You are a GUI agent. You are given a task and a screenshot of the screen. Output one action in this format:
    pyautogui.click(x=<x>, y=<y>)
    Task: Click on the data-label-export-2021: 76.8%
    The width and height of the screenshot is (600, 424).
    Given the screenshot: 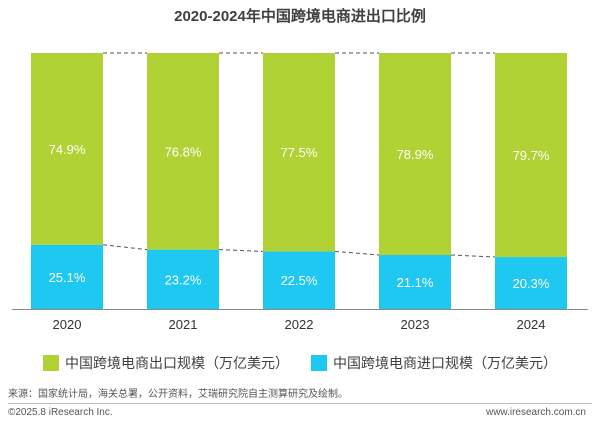 What is the action you would take?
    pyautogui.click(x=183, y=151)
    